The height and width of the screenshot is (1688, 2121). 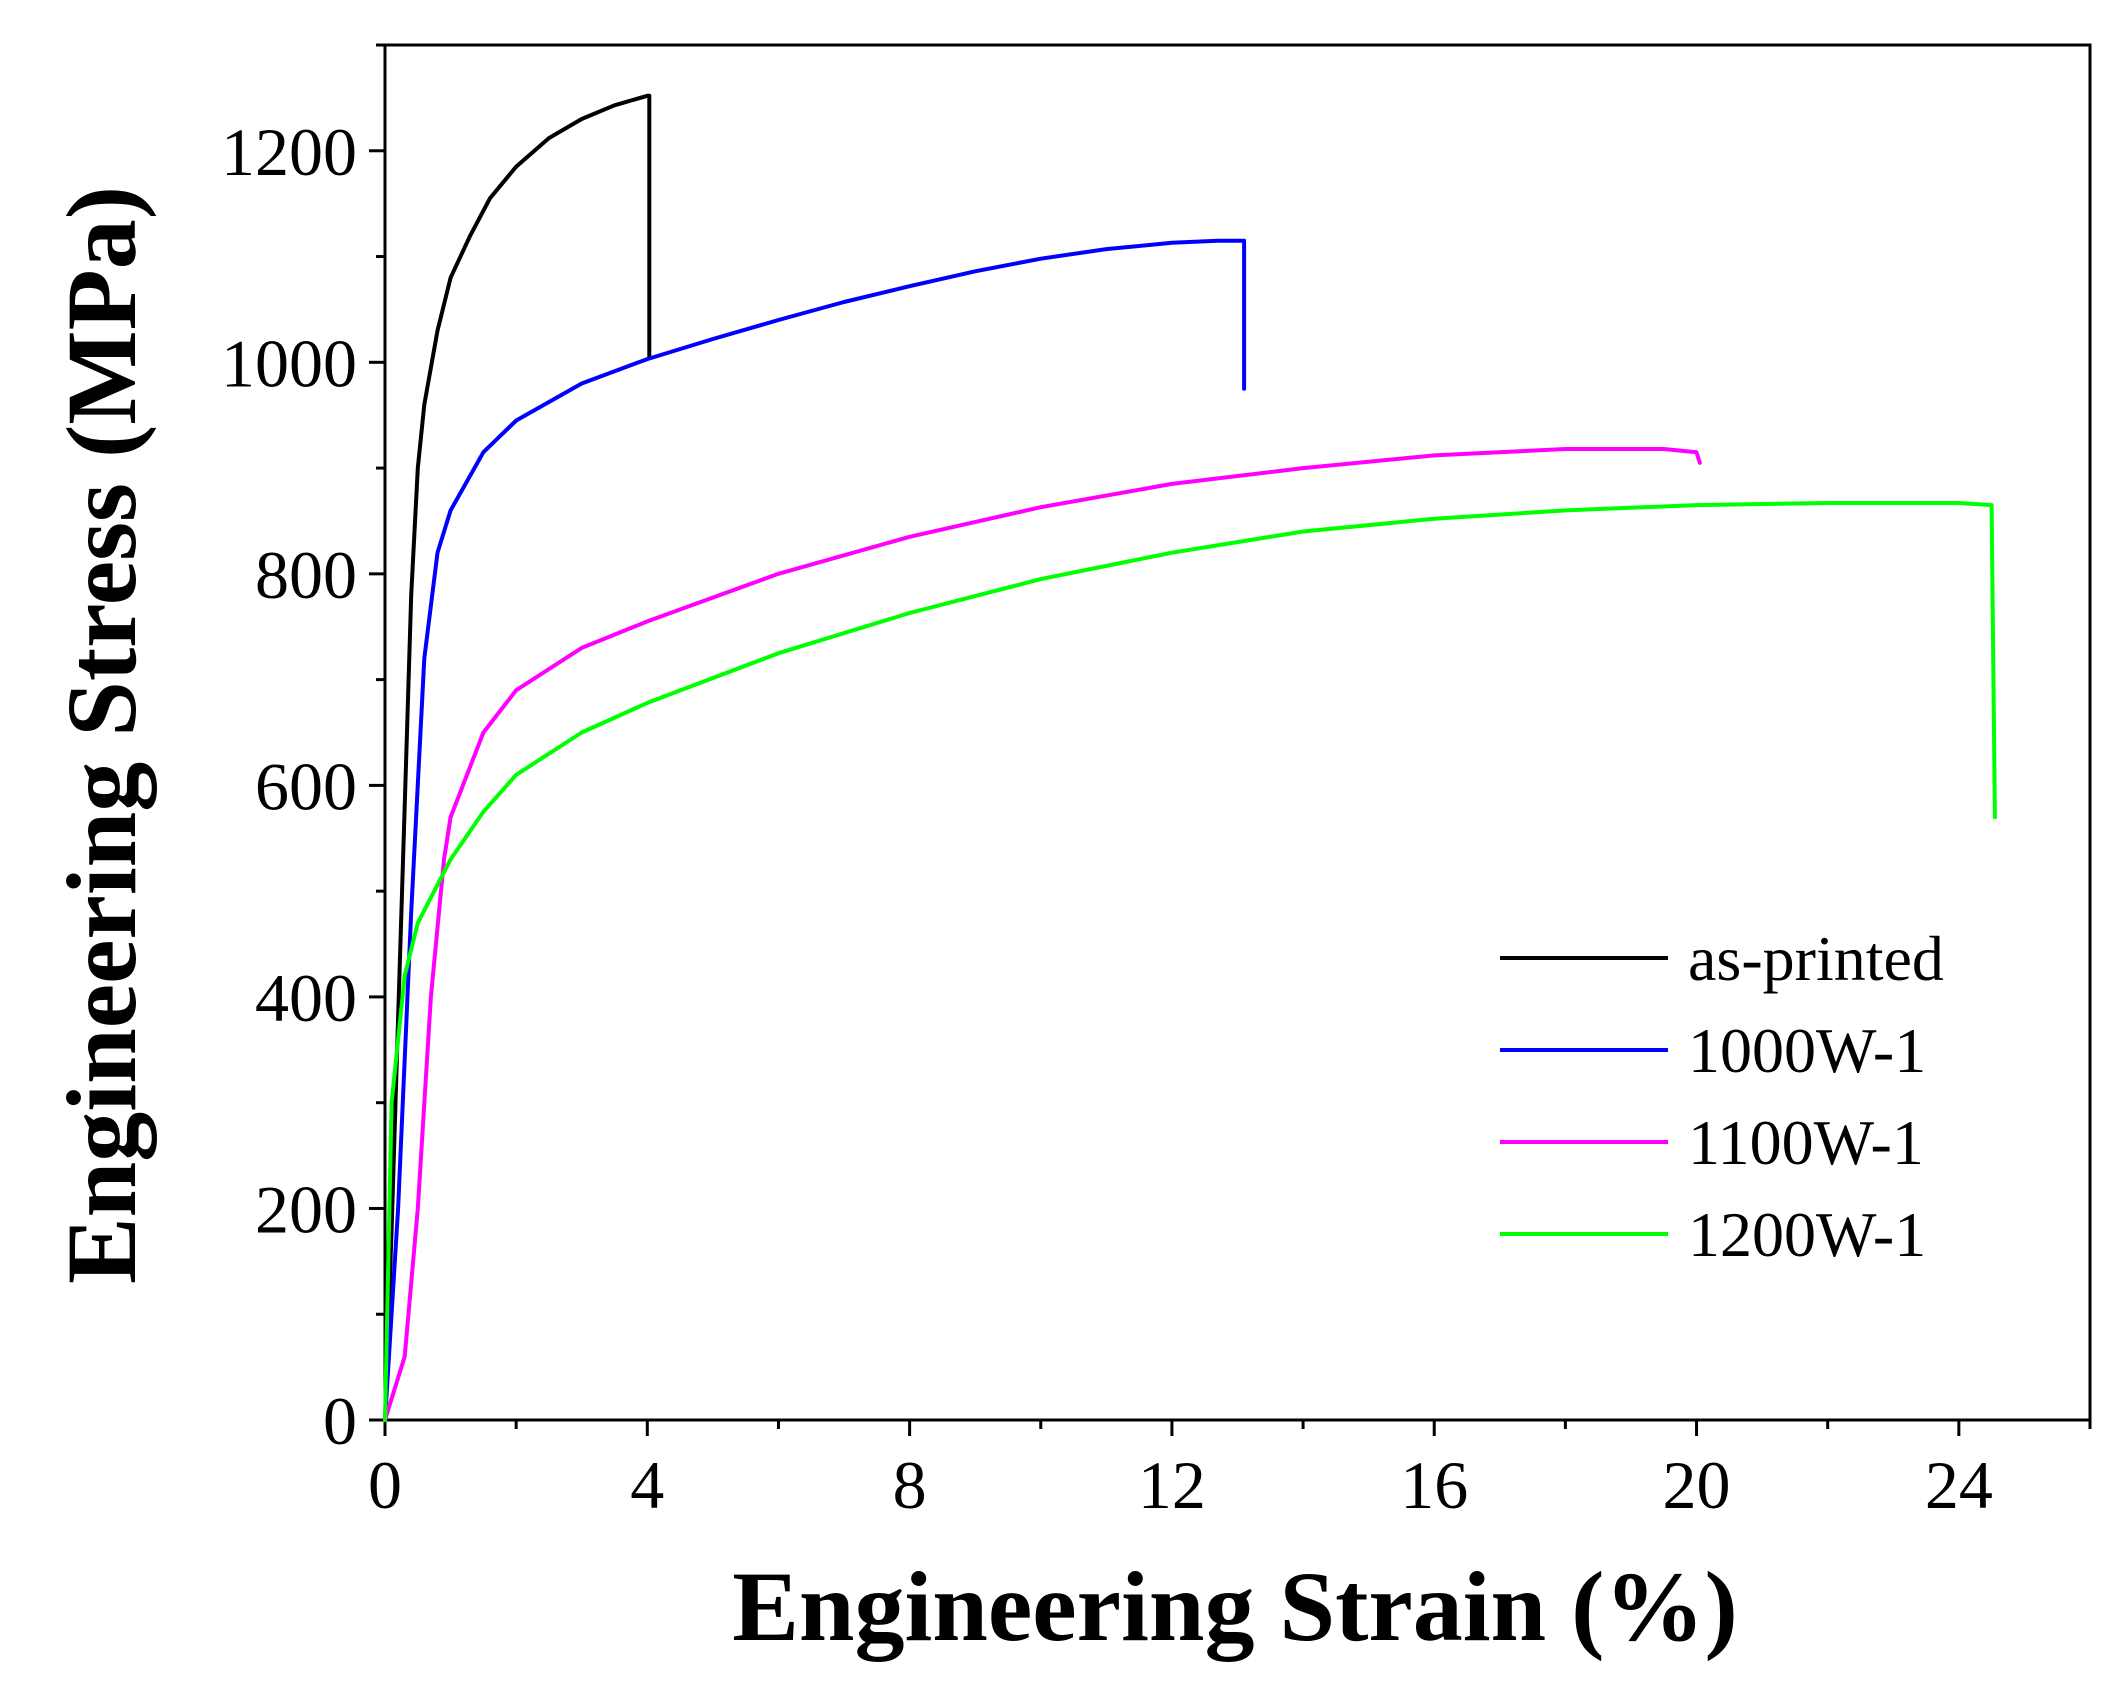 I want to click on y-tick-label: 800, so click(x=306, y=575).